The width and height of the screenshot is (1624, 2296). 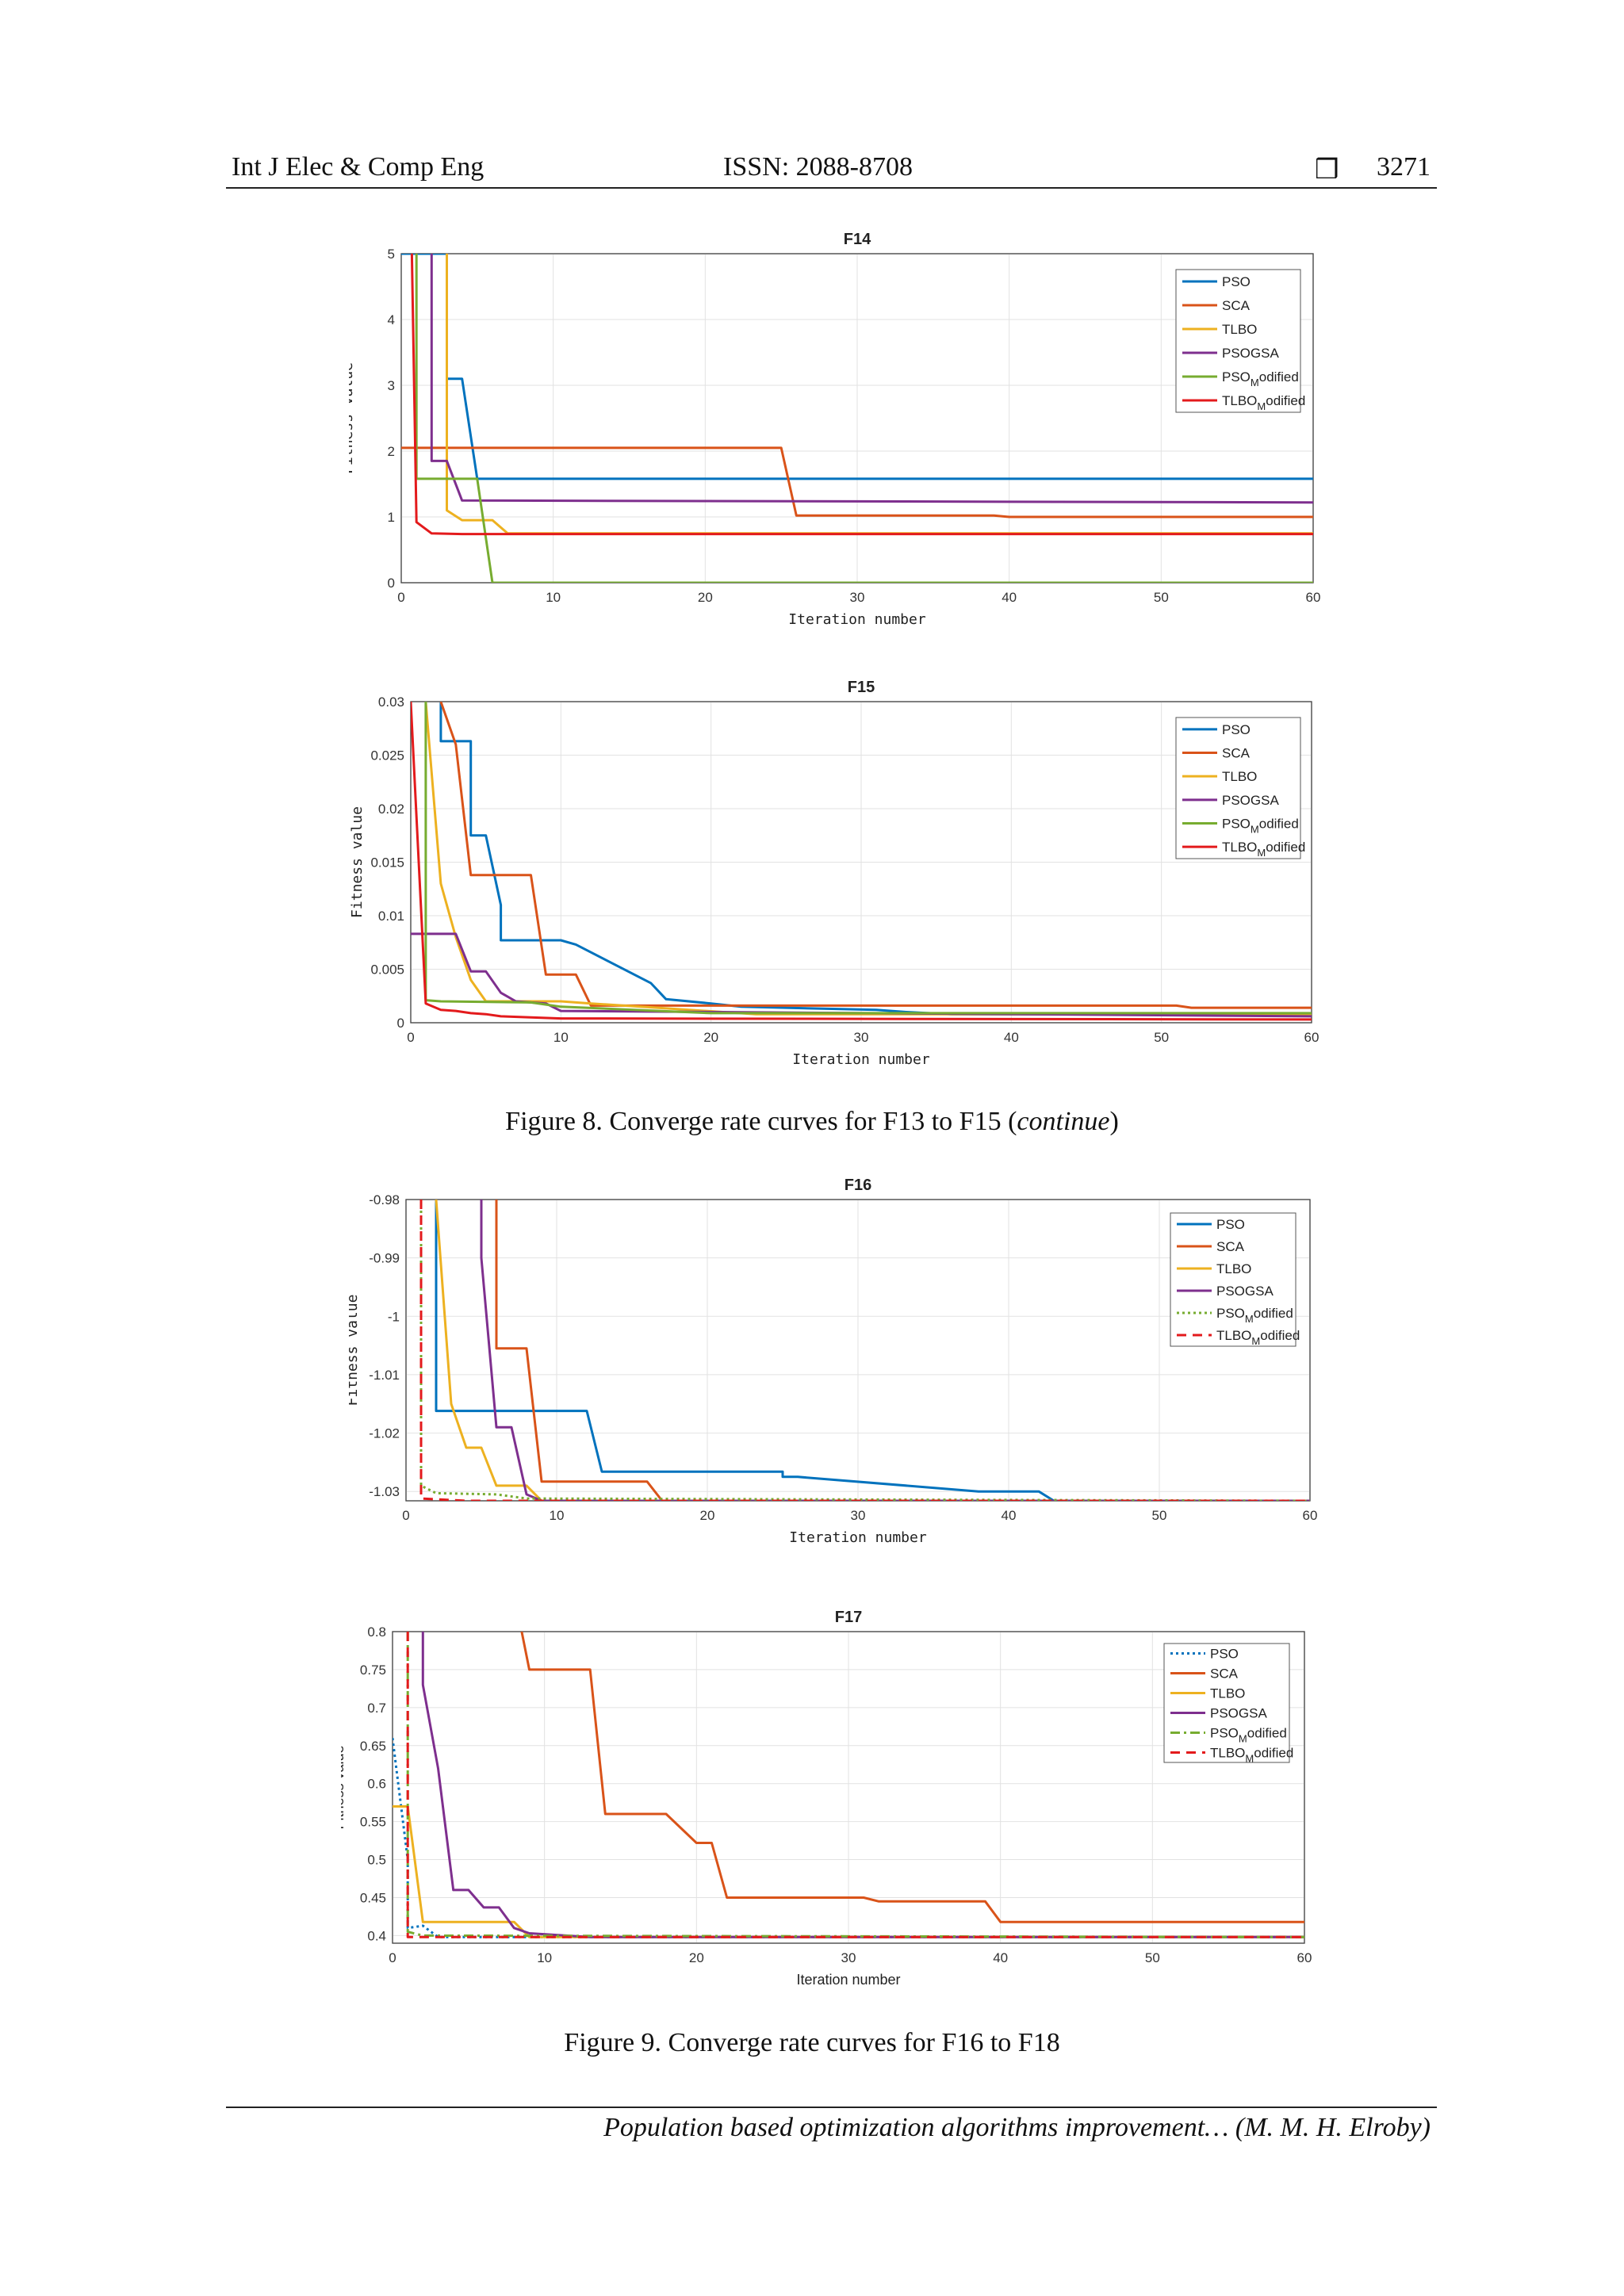 What do you see at coordinates (391, 810) in the screenshot?
I see `y-tick-label: 0.02` at bounding box center [391, 810].